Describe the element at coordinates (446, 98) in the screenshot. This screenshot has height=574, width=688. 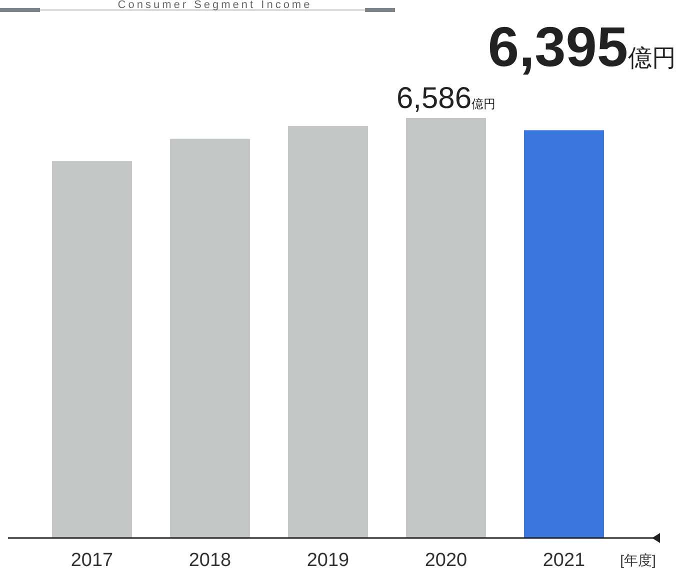
I see `data-label: 6,586億円` at that location.